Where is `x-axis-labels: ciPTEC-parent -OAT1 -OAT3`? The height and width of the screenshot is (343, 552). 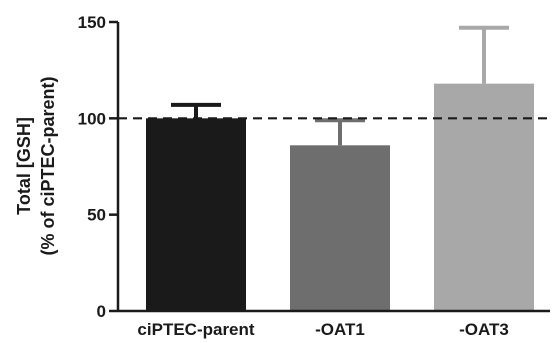 x-axis-labels: ciPTEC-parent -OAT1 -OAT3 is located at coordinates (322, 329).